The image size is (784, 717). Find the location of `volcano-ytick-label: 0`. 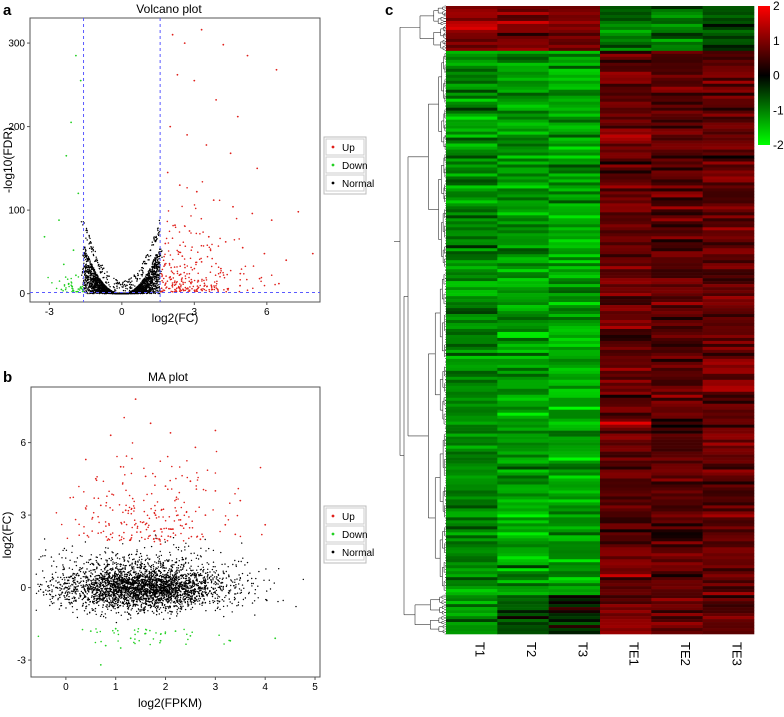

volcano-ytick-label: 0 is located at coordinates (22, 294).